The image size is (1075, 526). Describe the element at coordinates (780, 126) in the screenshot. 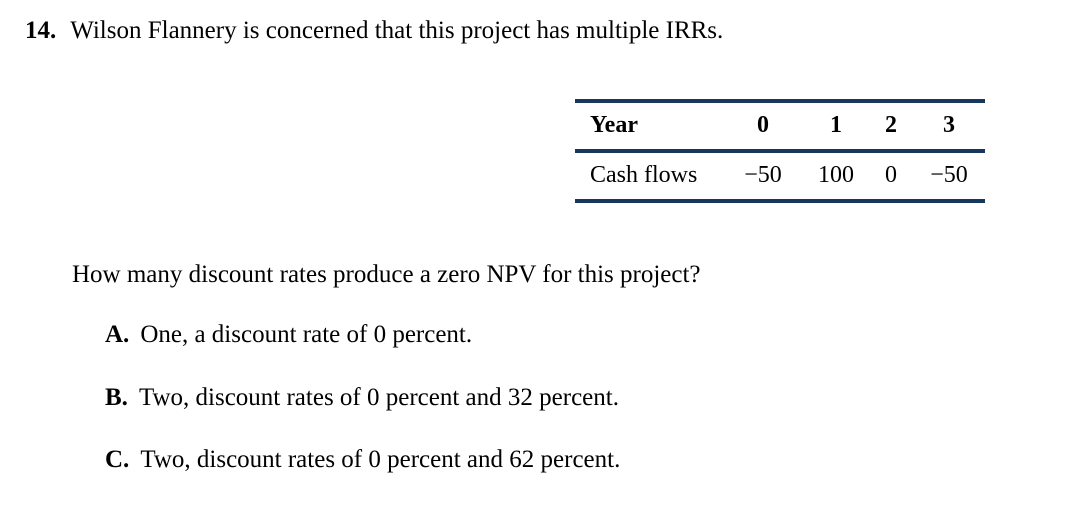

I see `table-header-row: Year 0 1 2 3` at that location.